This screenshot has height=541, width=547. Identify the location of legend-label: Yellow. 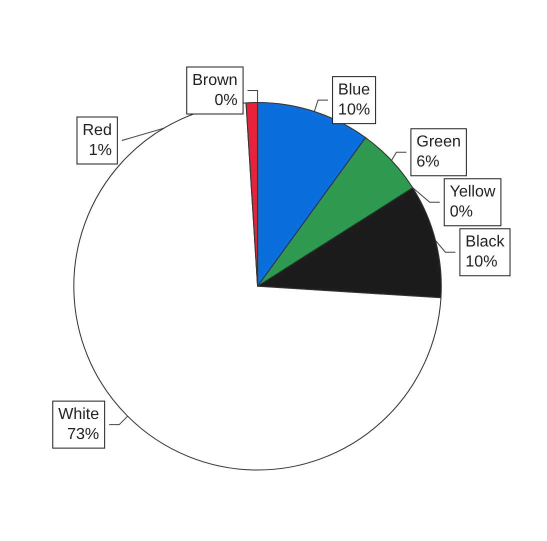
(473, 192).